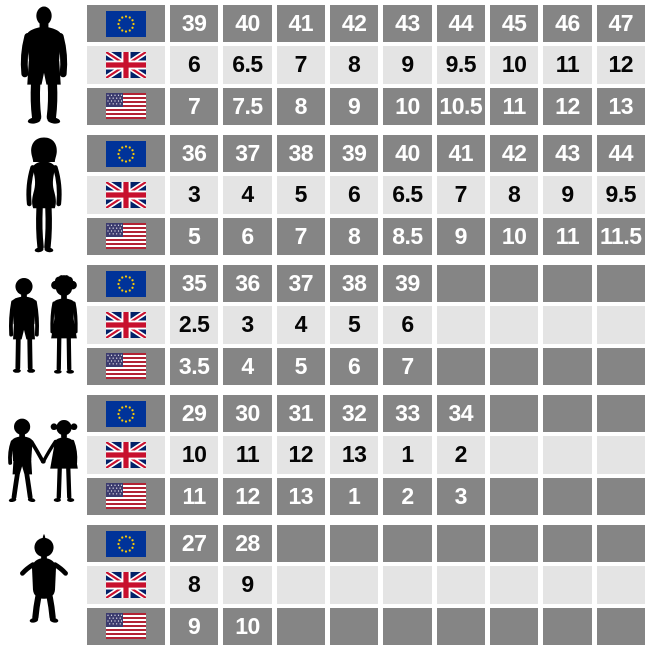  What do you see at coordinates (407, 154) in the screenshot?
I see `size-cell-women-eu-4: 40` at bounding box center [407, 154].